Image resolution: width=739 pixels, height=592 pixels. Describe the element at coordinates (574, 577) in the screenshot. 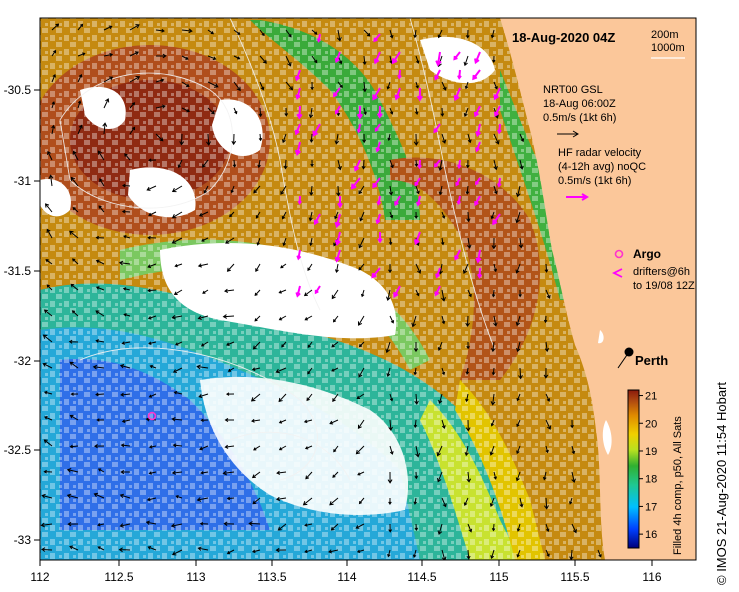

I see `x-tick-label: 115.5` at that location.